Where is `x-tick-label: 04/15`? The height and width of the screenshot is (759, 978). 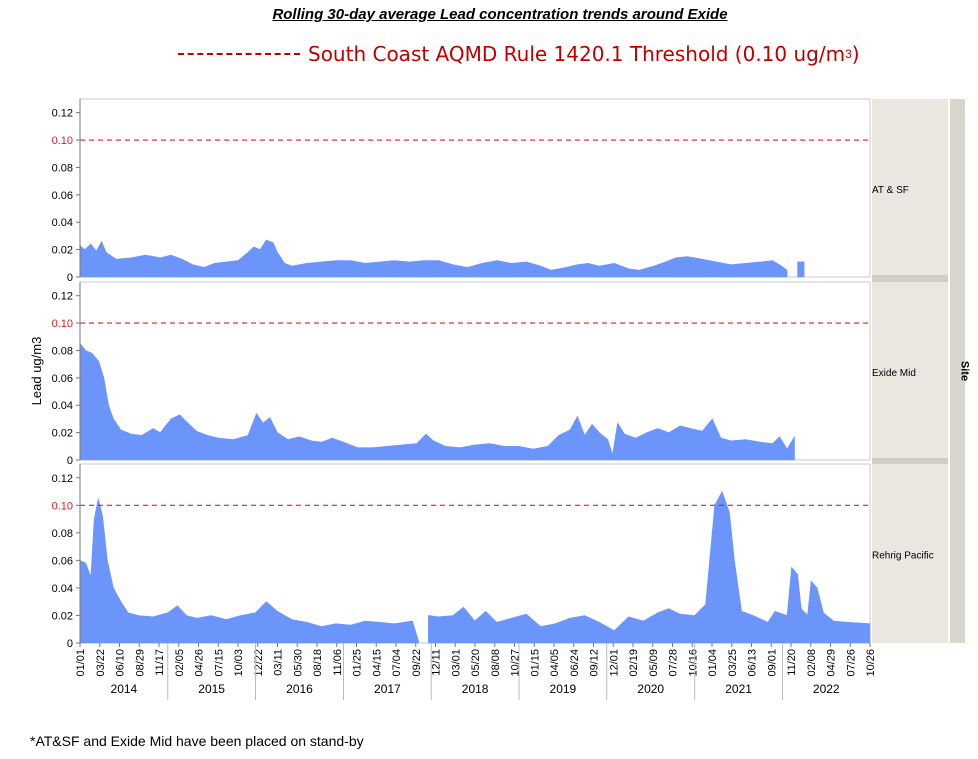 x-tick-label: 04/15 is located at coordinates (377, 663).